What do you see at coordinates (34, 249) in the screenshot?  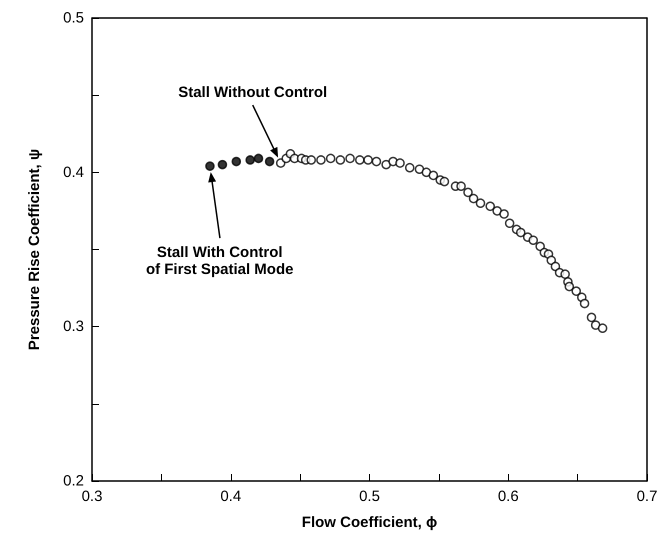 I see `y-axis-title: Pressure Rise Coefficient, ψ` at bounding box center [34, 249].